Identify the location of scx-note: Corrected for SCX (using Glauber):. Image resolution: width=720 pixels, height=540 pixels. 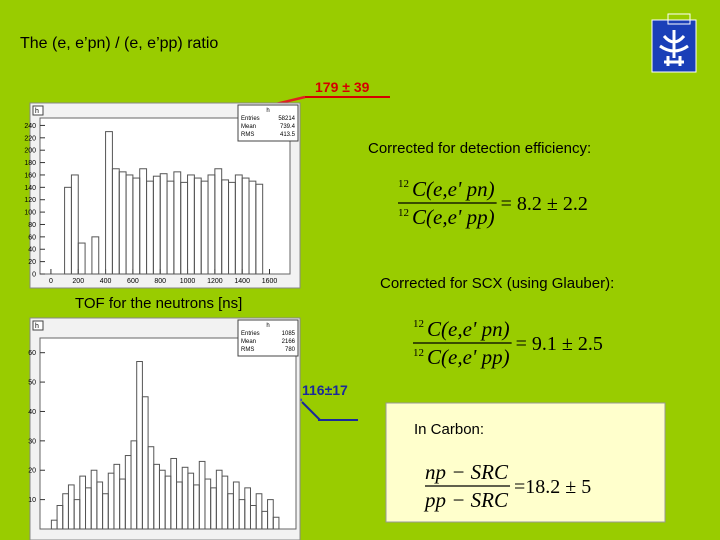
(497, 283).